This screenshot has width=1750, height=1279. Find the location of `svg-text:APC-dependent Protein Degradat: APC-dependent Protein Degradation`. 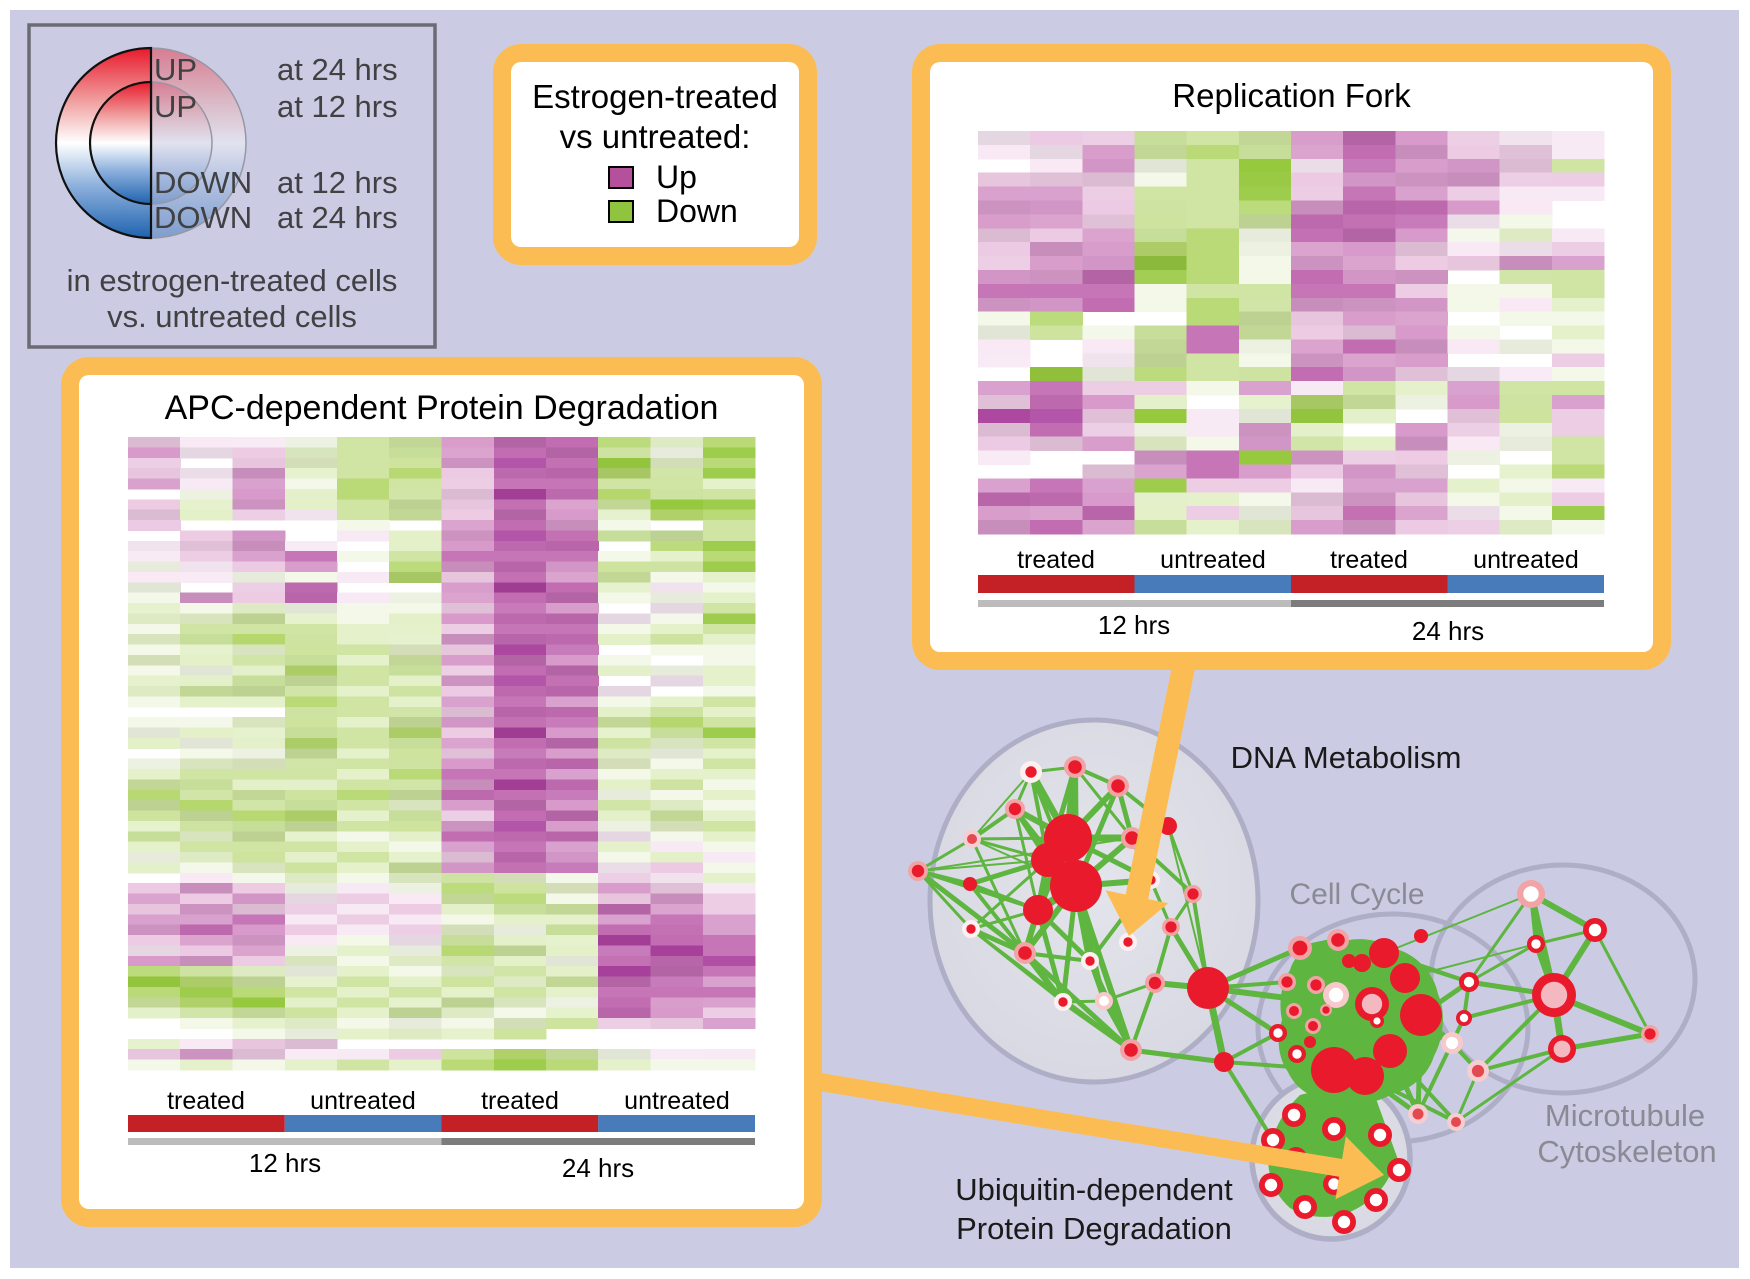

svg-text:APC-dependent Protein Degradat: APC-dependent Protein Degradation is located at coordinates (442, 408).